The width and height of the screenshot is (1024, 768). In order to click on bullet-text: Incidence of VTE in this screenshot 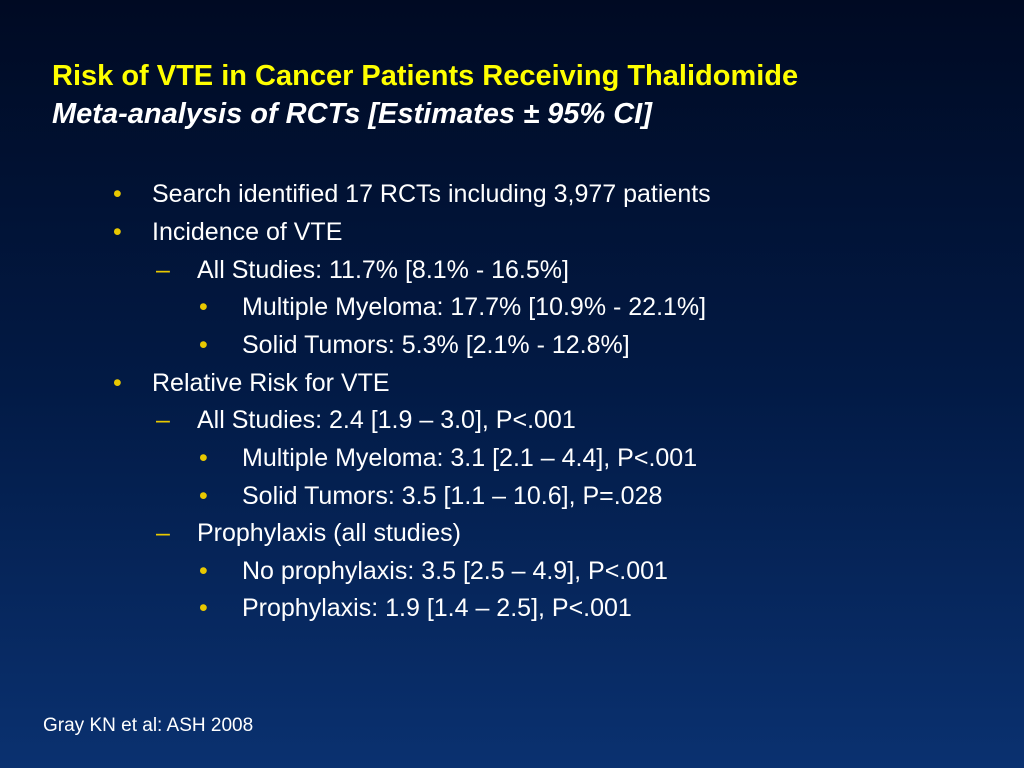, I will do `click(247, 232)`.